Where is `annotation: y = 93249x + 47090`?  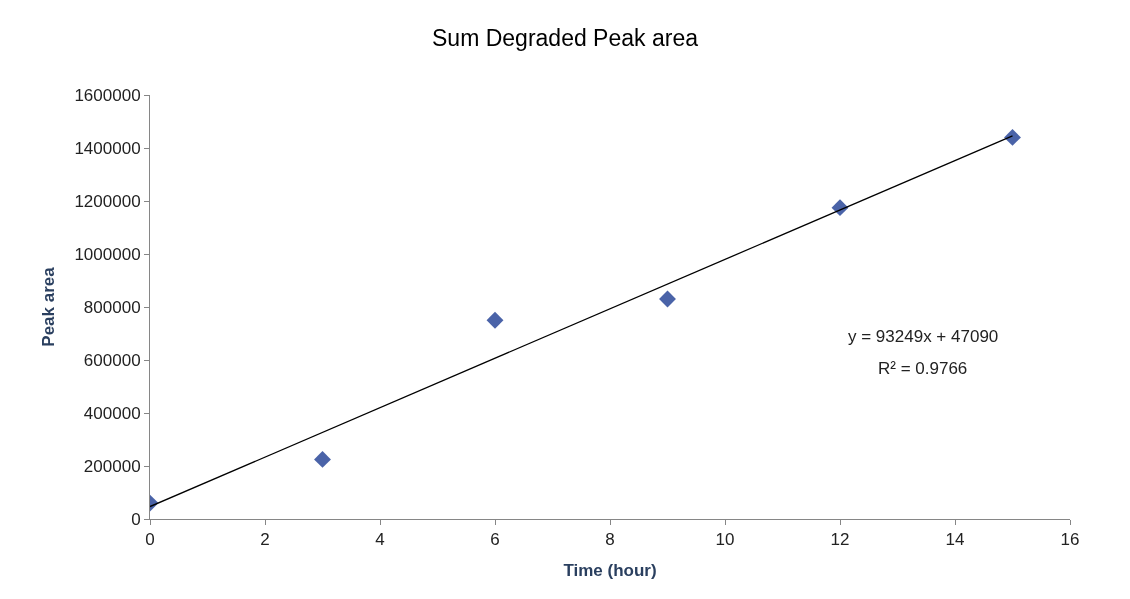 annotation: y = 93249x + 47090 is located at coordinates (923, 336).